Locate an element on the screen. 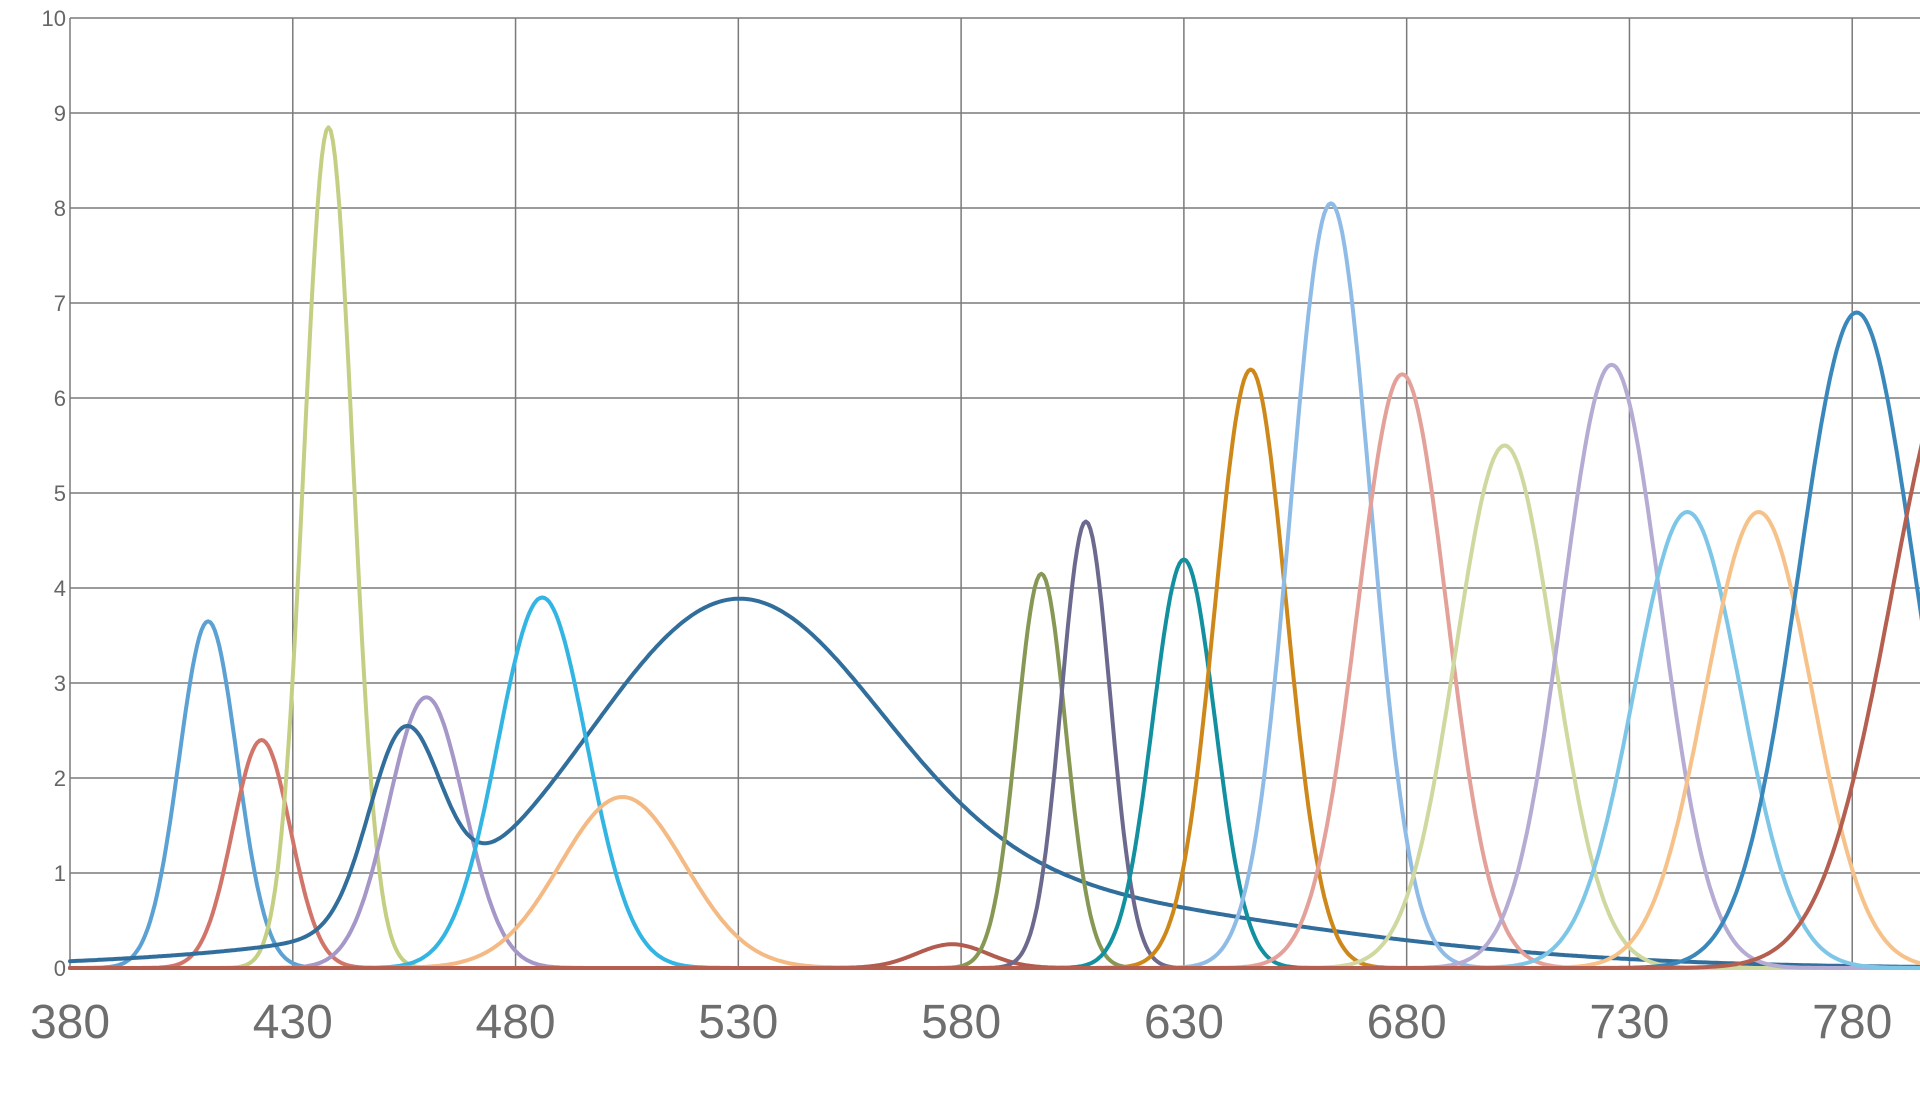 Image resolution: width=1920 pixels, height=1095 pixels. y-tick-label: 1 is located at coordinates (60, 873).